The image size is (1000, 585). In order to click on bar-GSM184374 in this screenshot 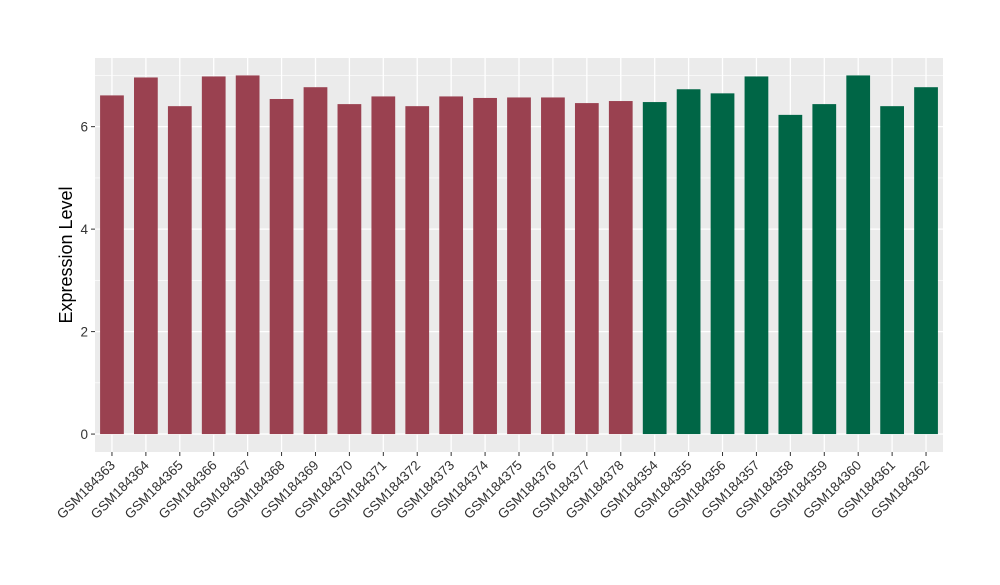, I will do `click(485, 266)`.